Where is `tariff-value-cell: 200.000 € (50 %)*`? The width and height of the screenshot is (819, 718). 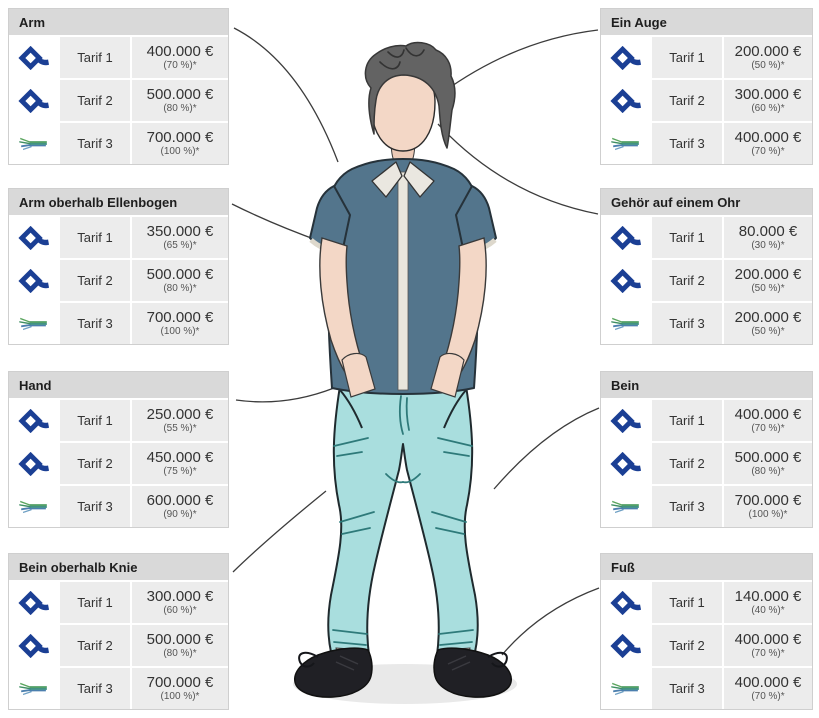
tariff-value-cell: 200.000 € (50 %)* is located at coordinates (768, 57).